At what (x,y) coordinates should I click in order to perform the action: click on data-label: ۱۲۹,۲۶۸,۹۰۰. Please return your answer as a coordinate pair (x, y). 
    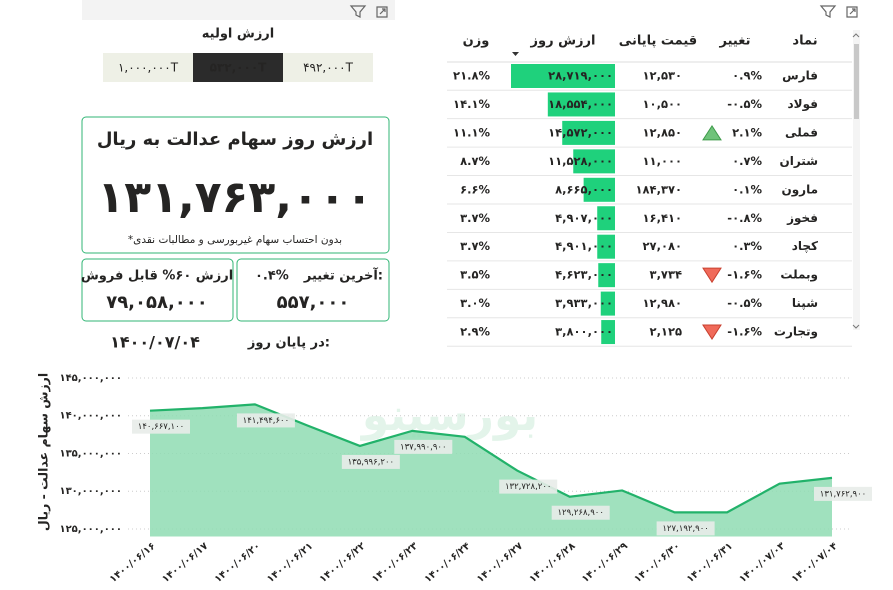
    Looking at the image, I should click on (580, 513).